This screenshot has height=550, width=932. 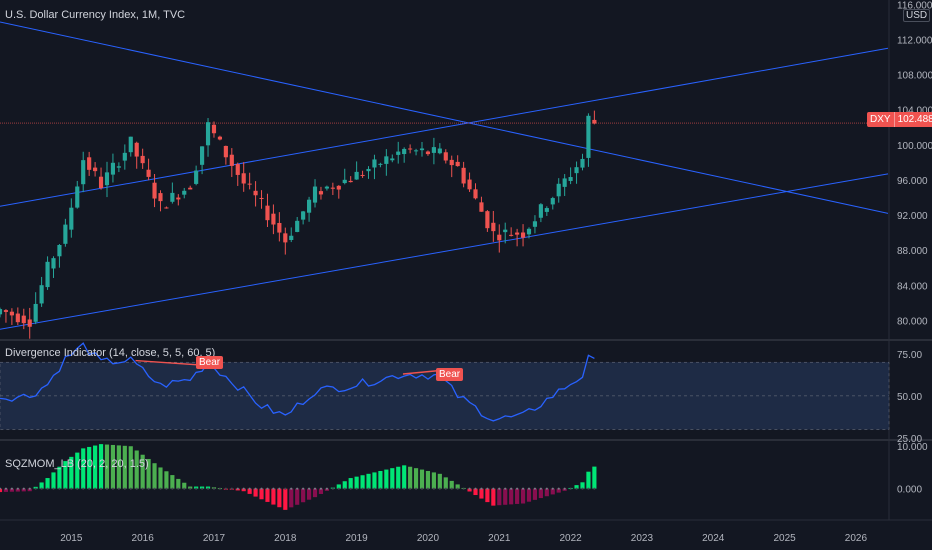 I want to click on x-tick-label: 2021, so click(x=499, y=538).